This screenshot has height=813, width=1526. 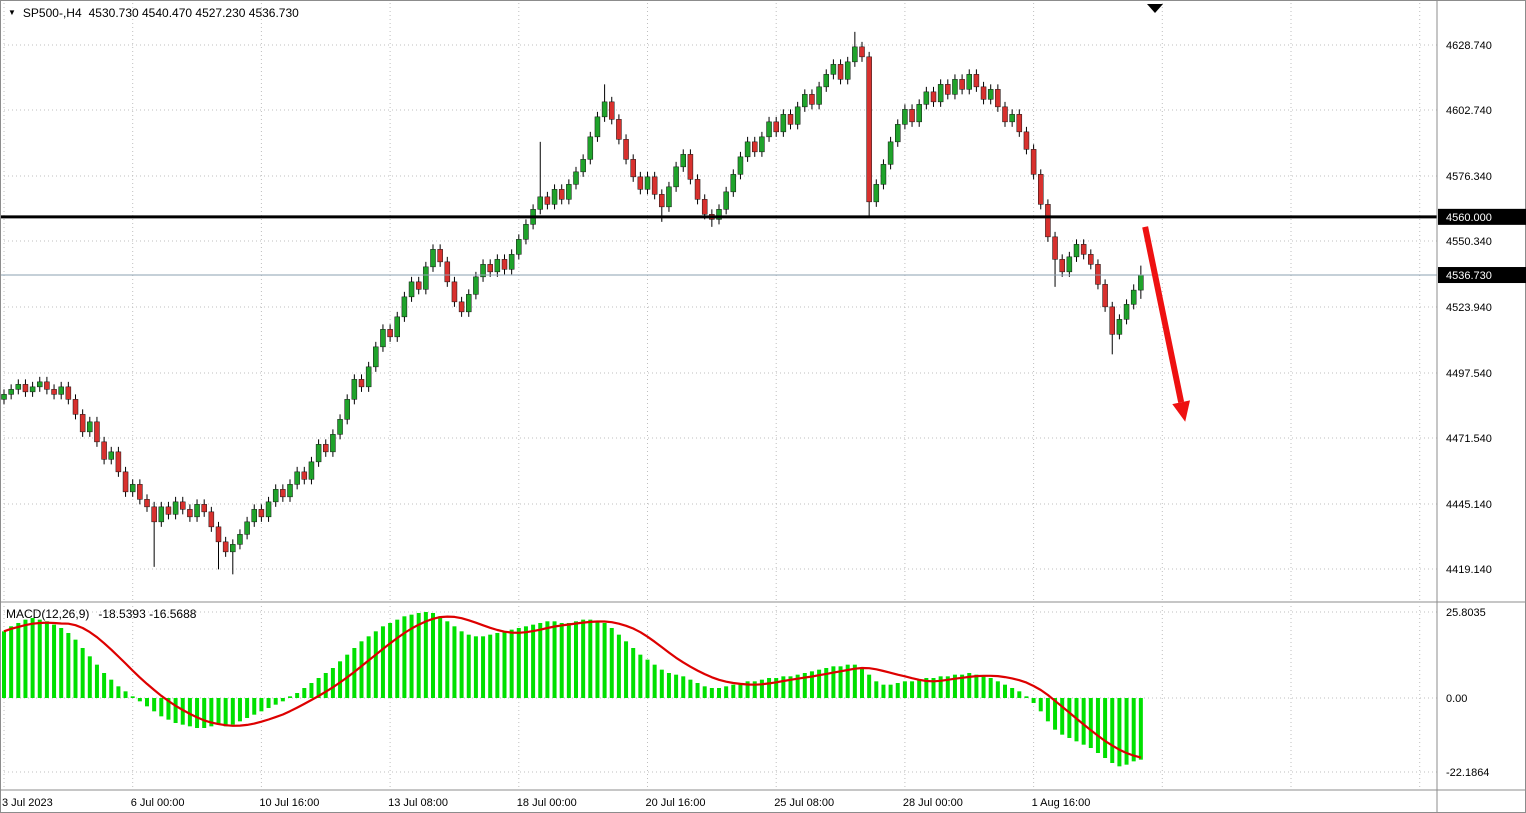 What do you see at coordinates (1482, 216) in the screenshot?
I see `resistance-price-tag: 4560.000` at bounding box center [1482, 216].